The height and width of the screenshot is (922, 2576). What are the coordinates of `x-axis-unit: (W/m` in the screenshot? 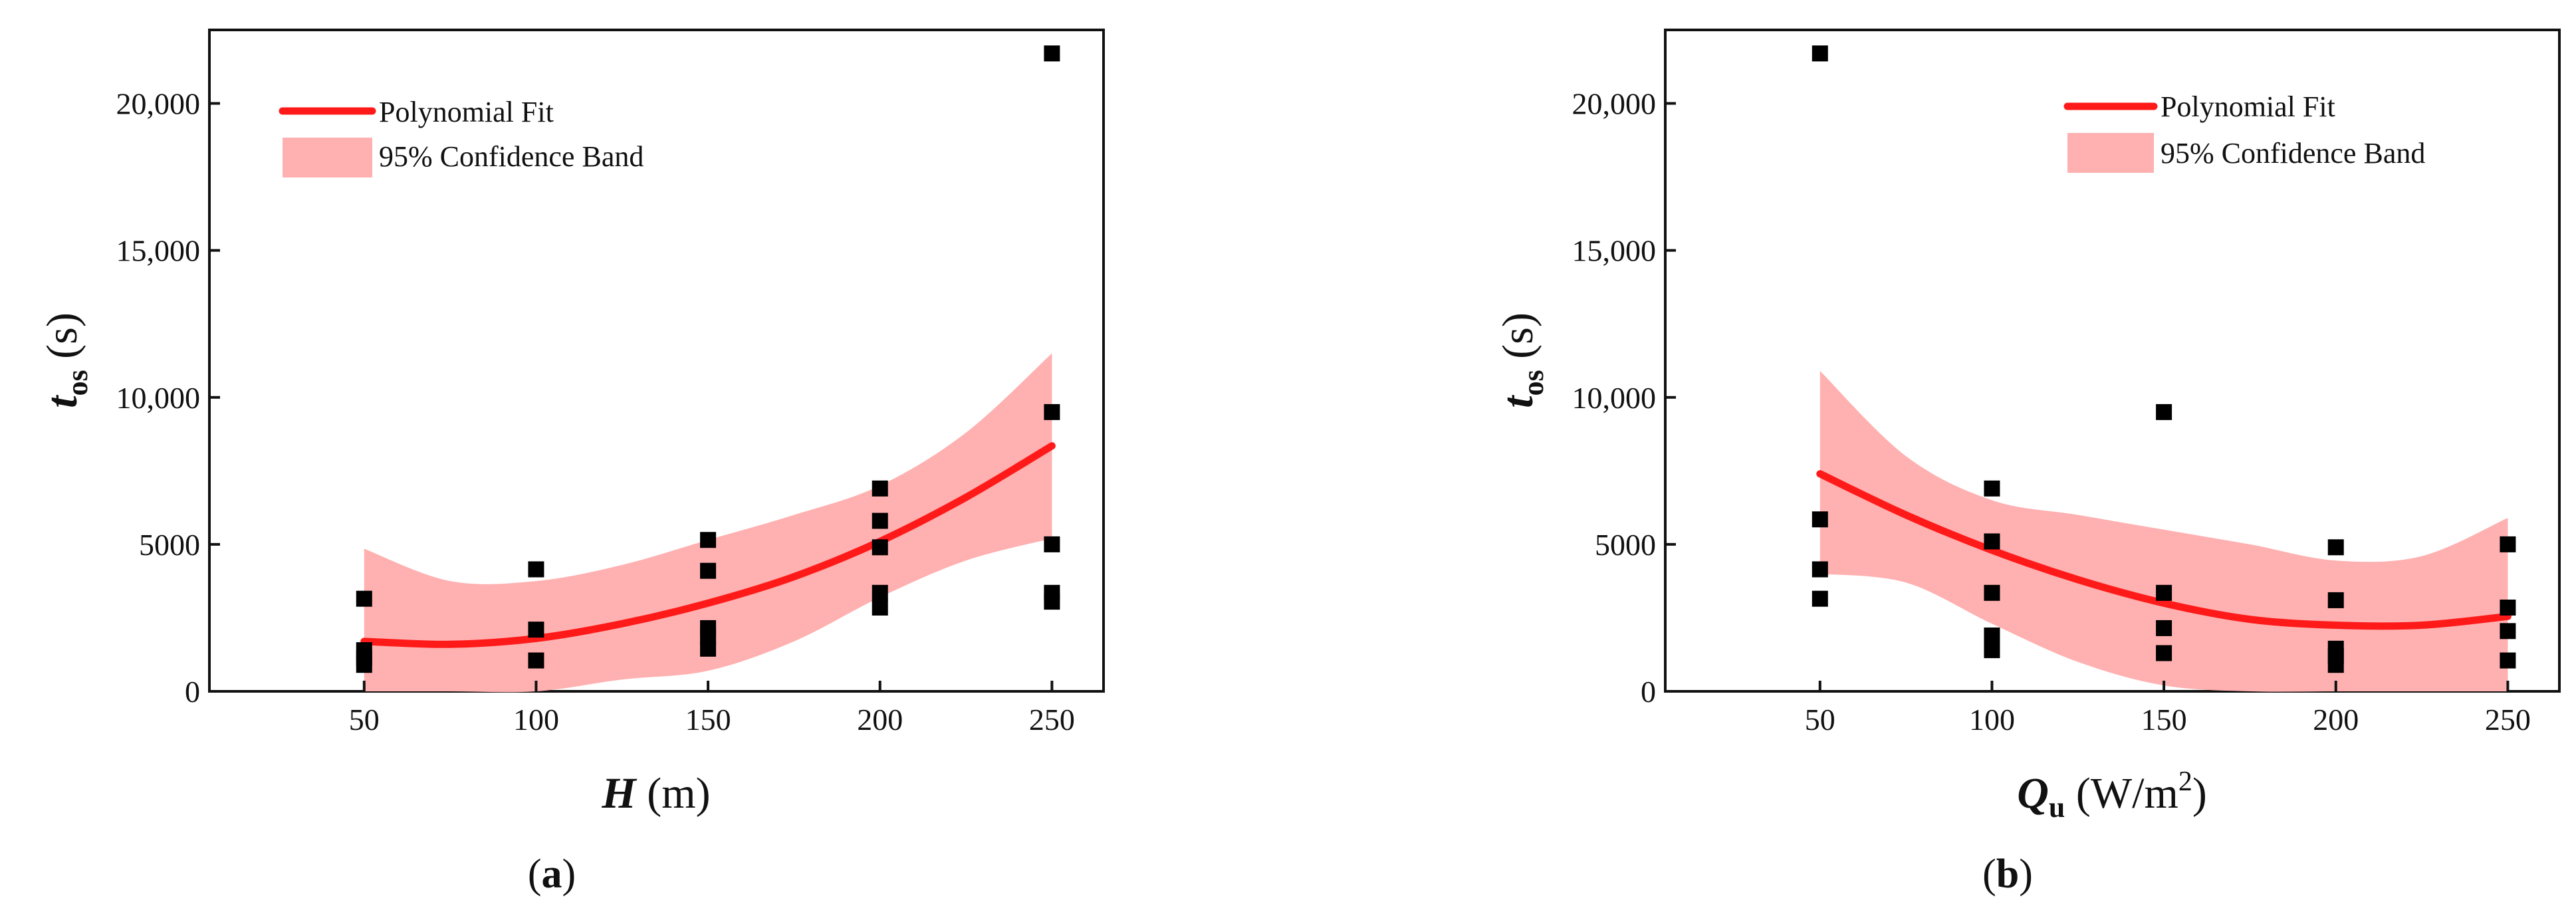 It's located at (2127, 793).